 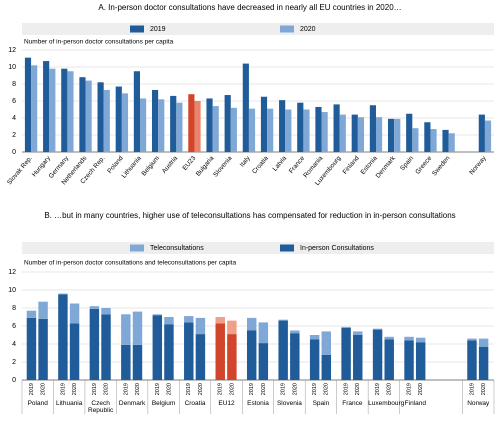 I want to click on group-label: Finland, so click(x=415, y=403).